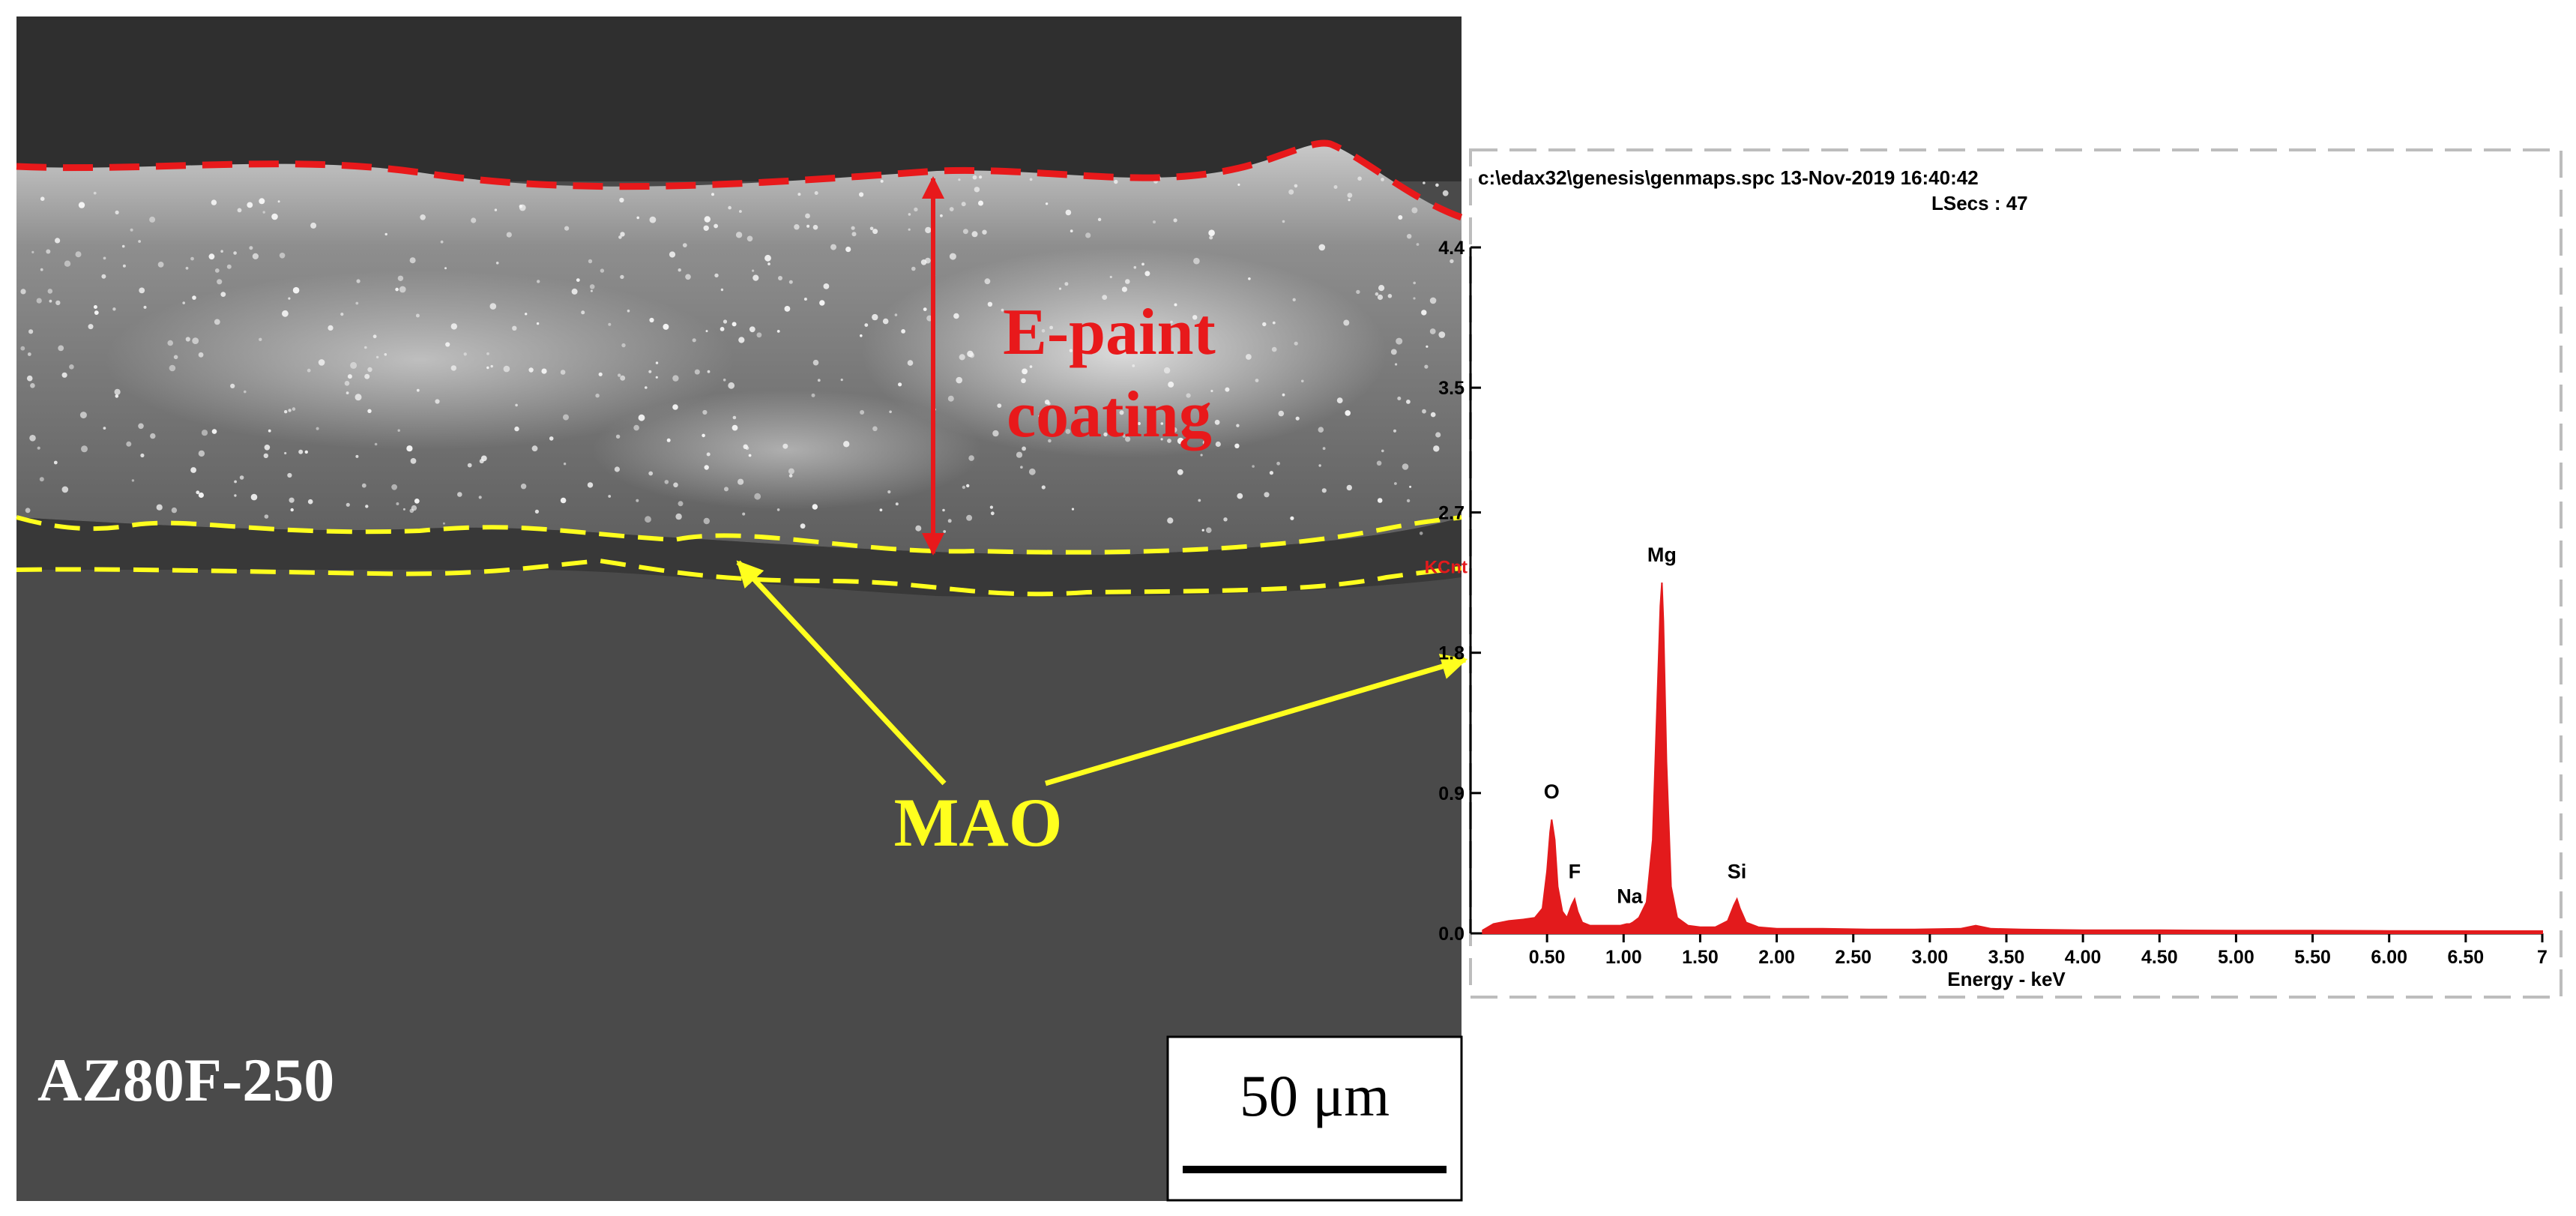 Image resolution: width=2576 pixels, height=1216 pixels. Describe the element at coordinates (2160, 957) in the screenshot. I see `x-tick-label: 4.50` at that location.